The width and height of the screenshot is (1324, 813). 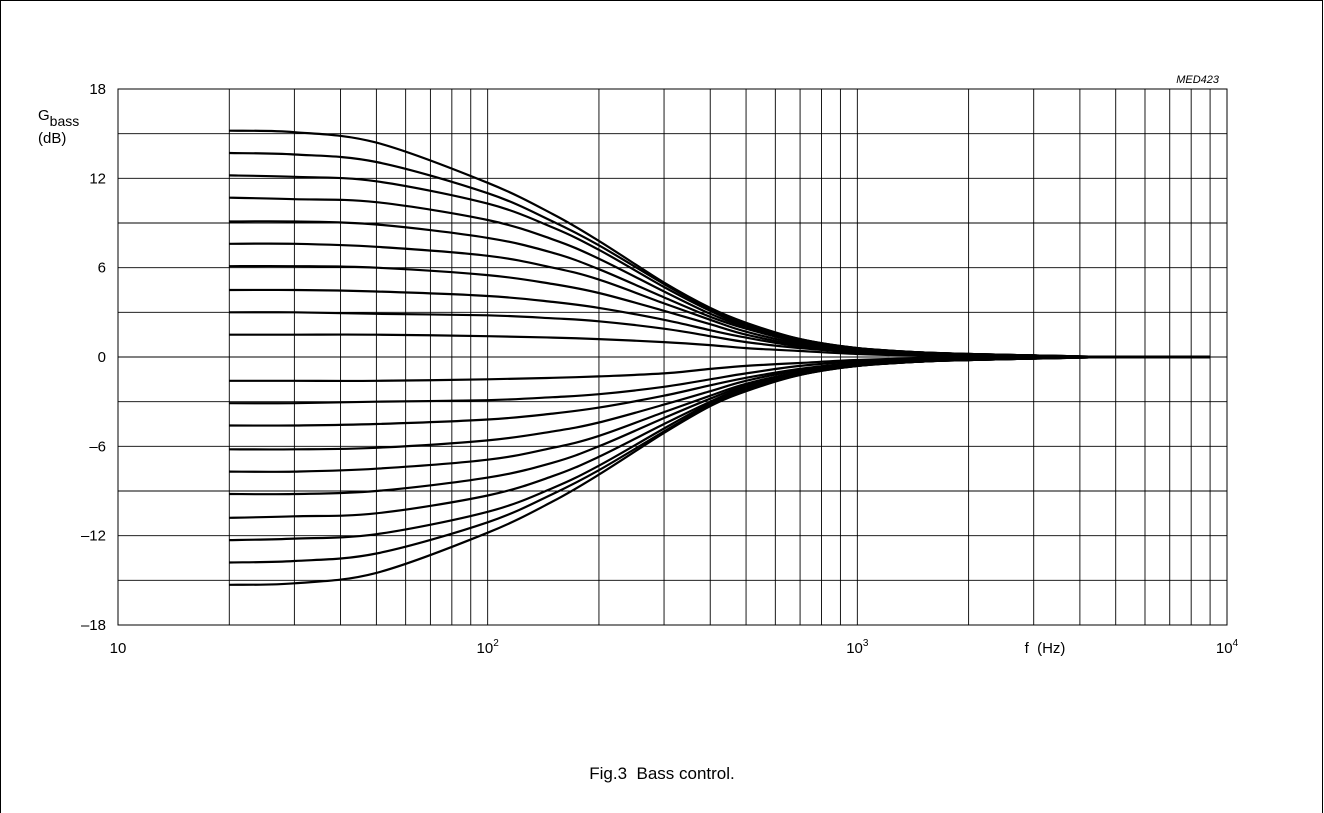 I want to click on y-tick-label: –6, so click(x=97, y=446).